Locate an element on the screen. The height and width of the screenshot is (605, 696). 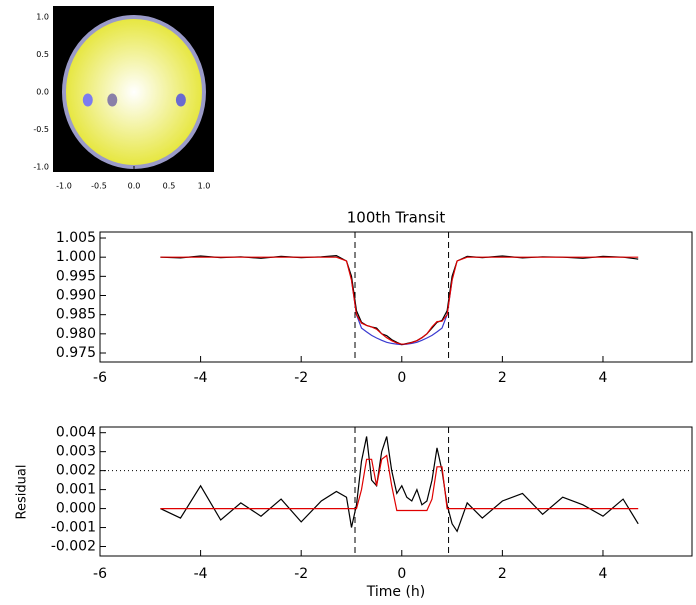
y-tick-label: 0.980 is located at coordinates (76, 334).